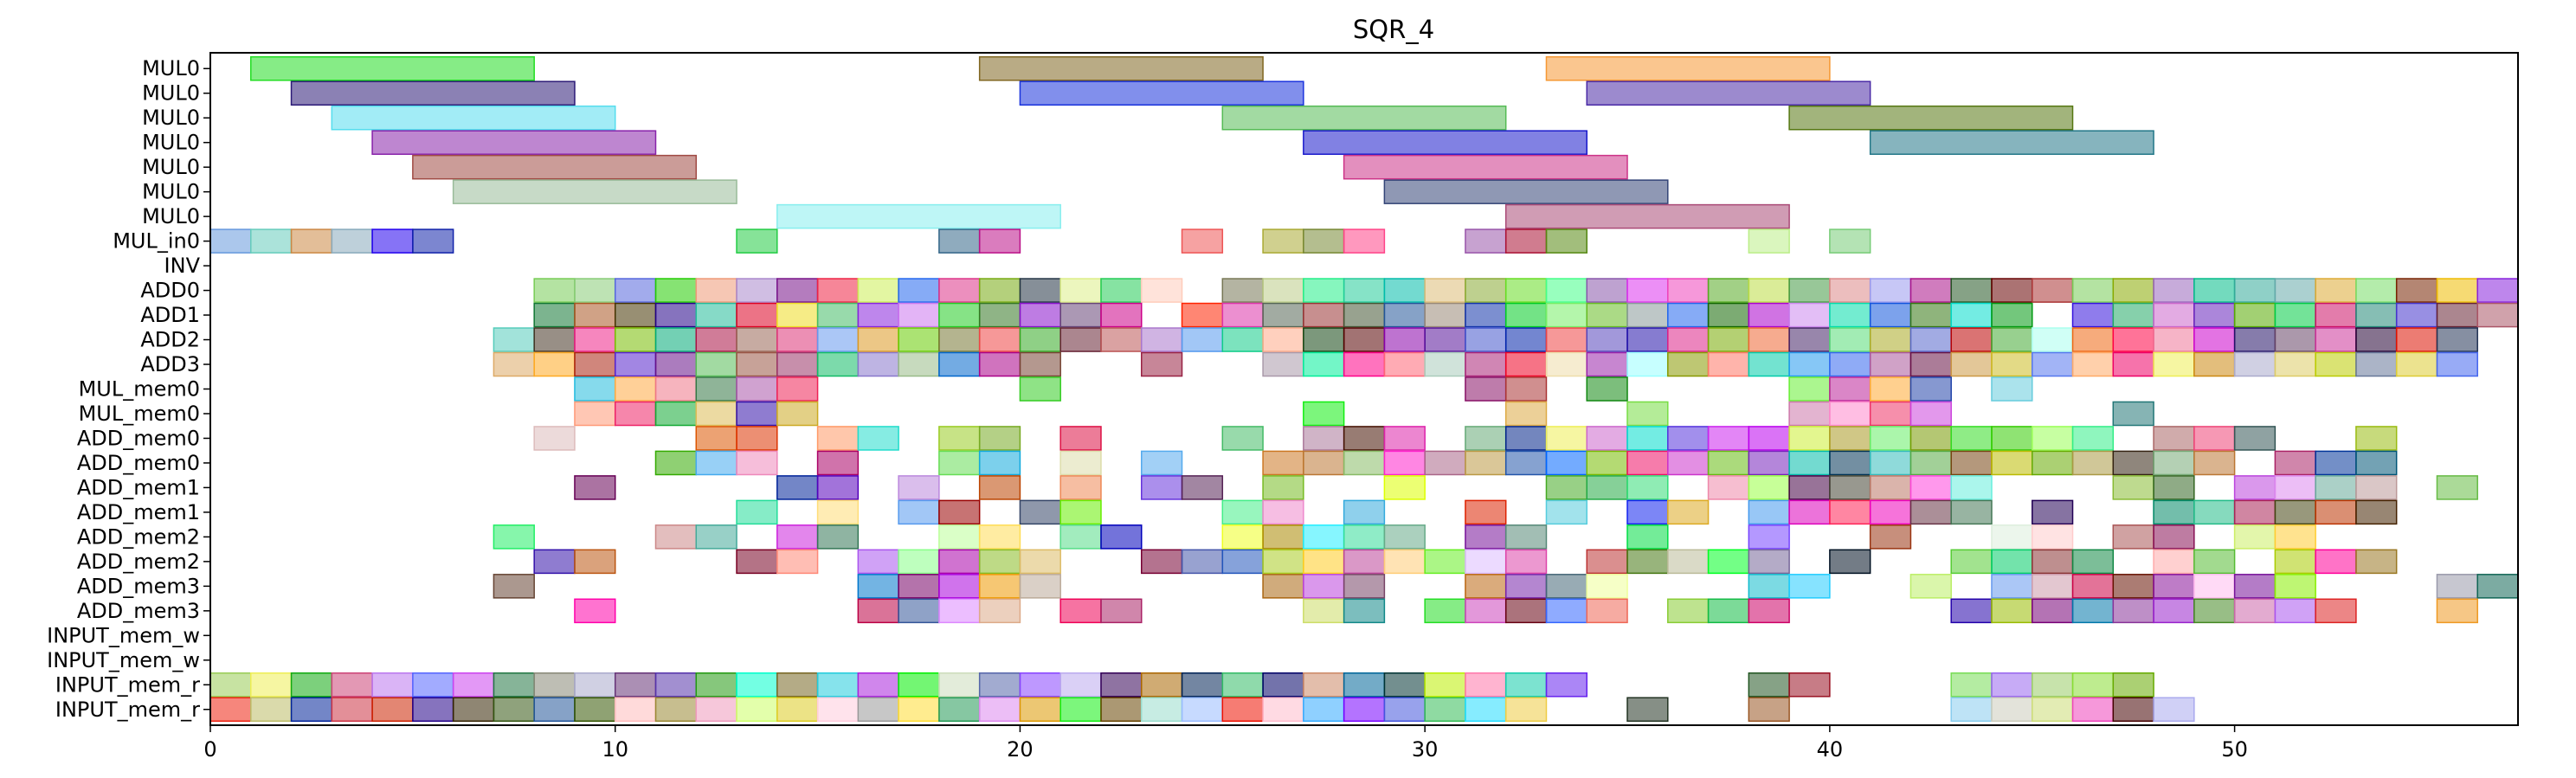 Image resolution: width=2576 pixels, height=778 pixels. Describe the element at coordinates (170, 291) in the screenshot. I see `y-tick-label: ADD0` at that location.